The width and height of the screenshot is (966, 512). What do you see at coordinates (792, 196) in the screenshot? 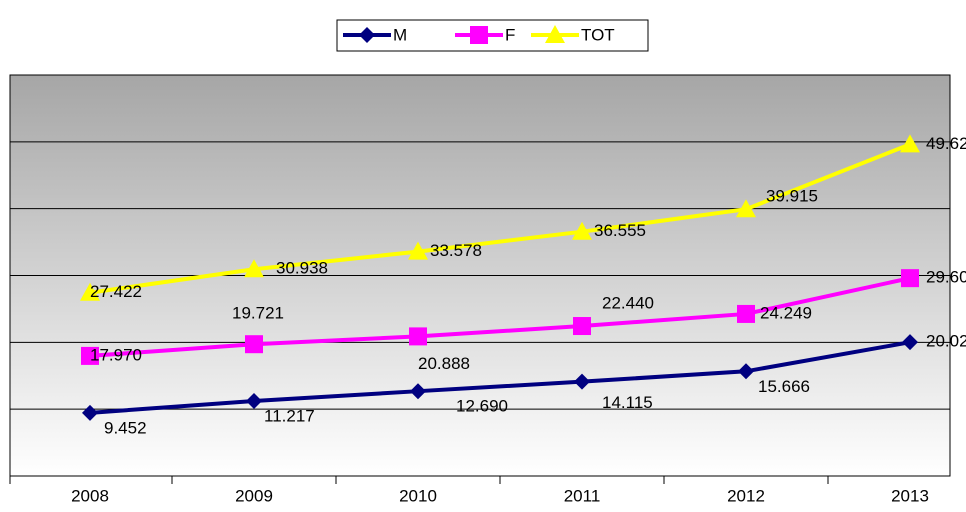
I see `data-label: 39.915` at bounding box center [792, 196].